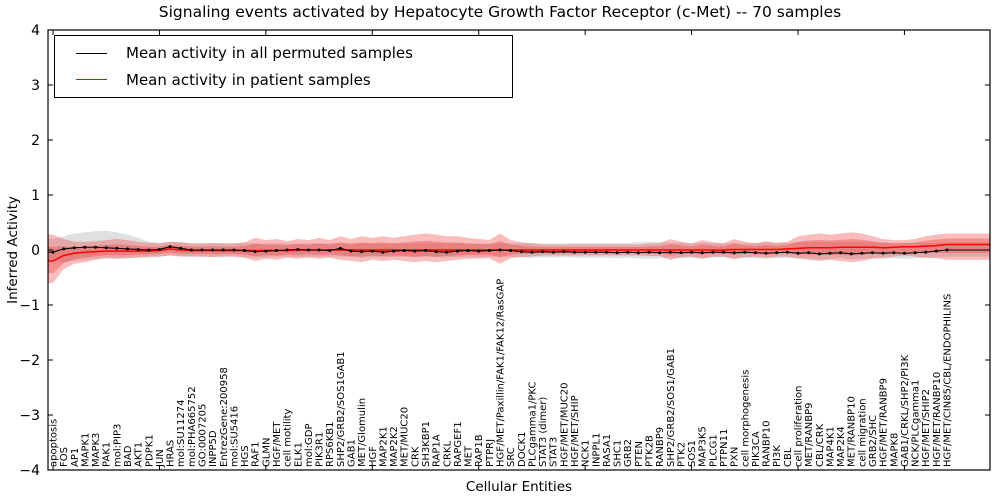  What do you see at coordinates (330, 444) in the screenshot?
I see `x-tick-label: RPS6KB1` at bounding box center [330, 444].